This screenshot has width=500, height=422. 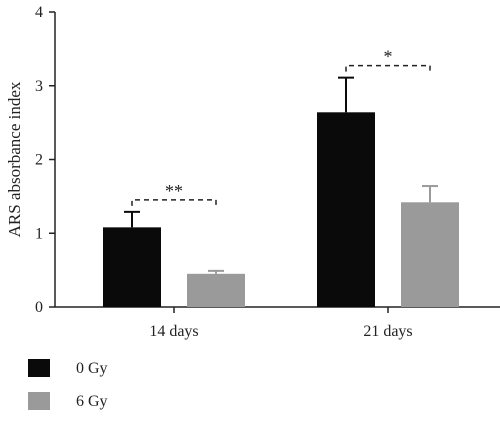 I want to click on x-tick-label: 14 days, so click(x=173, y=331).